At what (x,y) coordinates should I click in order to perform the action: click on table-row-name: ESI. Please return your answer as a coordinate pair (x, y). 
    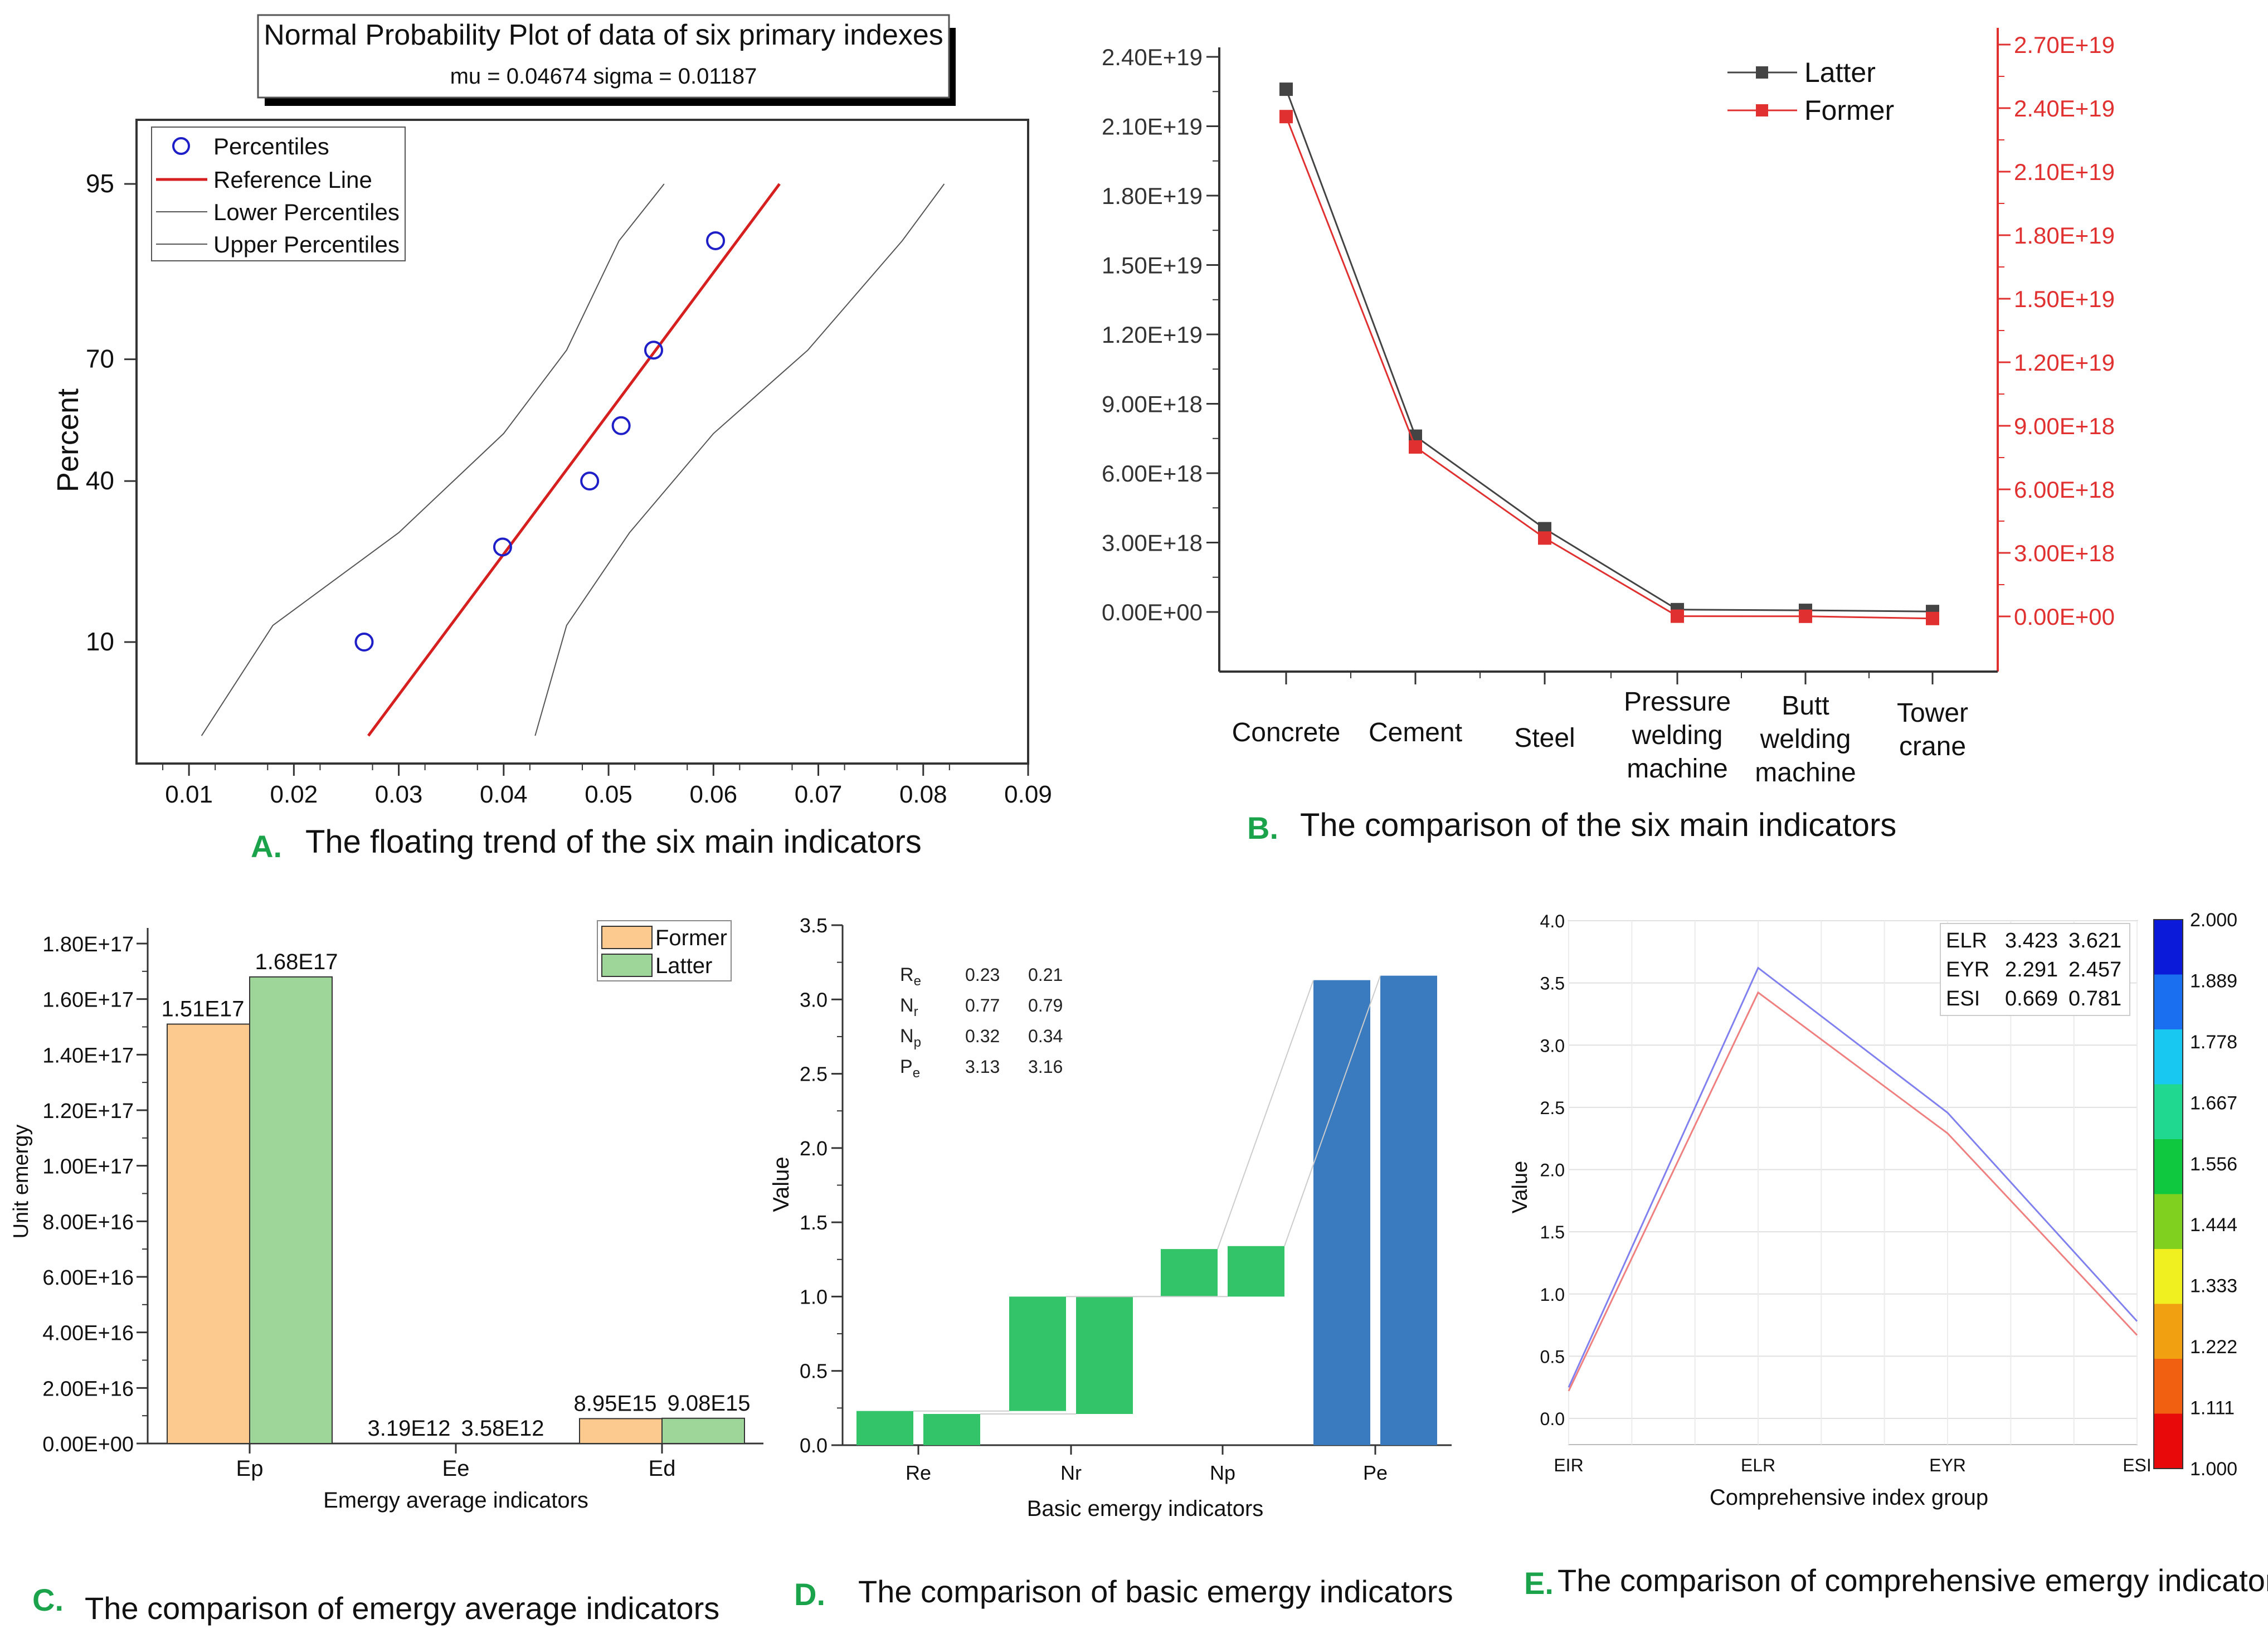
    Looking at the image, I should click on (1963, 998).